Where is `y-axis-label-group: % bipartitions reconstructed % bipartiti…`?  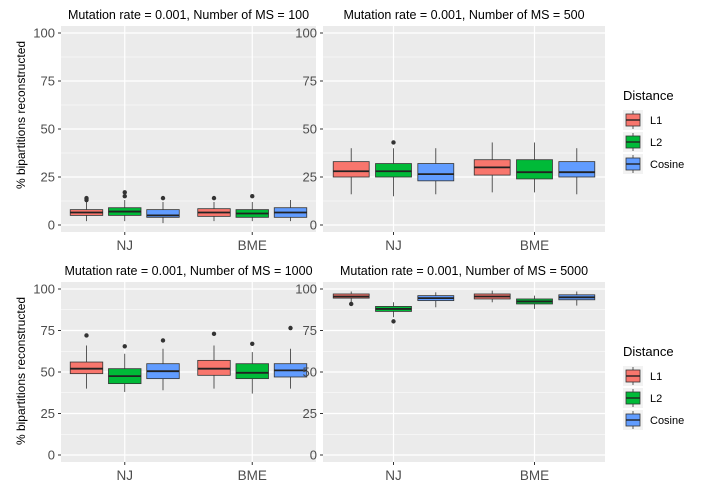
y-axis-label-group: % bipartitions reconstructed % bipartiti… is located at coordinates (21, 243).